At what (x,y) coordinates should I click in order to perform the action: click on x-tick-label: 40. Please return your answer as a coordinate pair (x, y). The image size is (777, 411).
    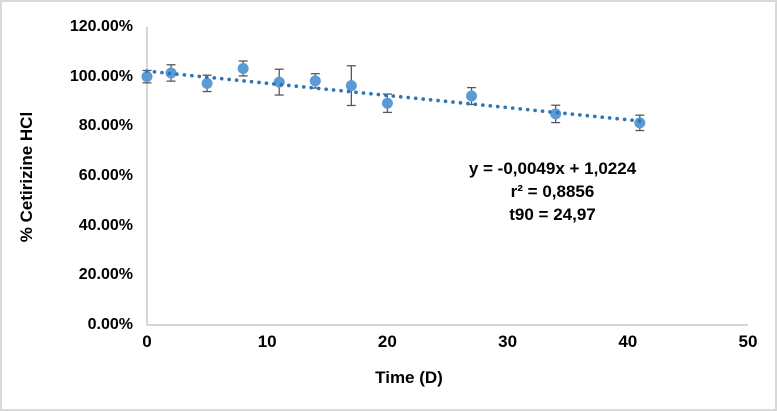
    Looking at the image, I should click on (628, 341).